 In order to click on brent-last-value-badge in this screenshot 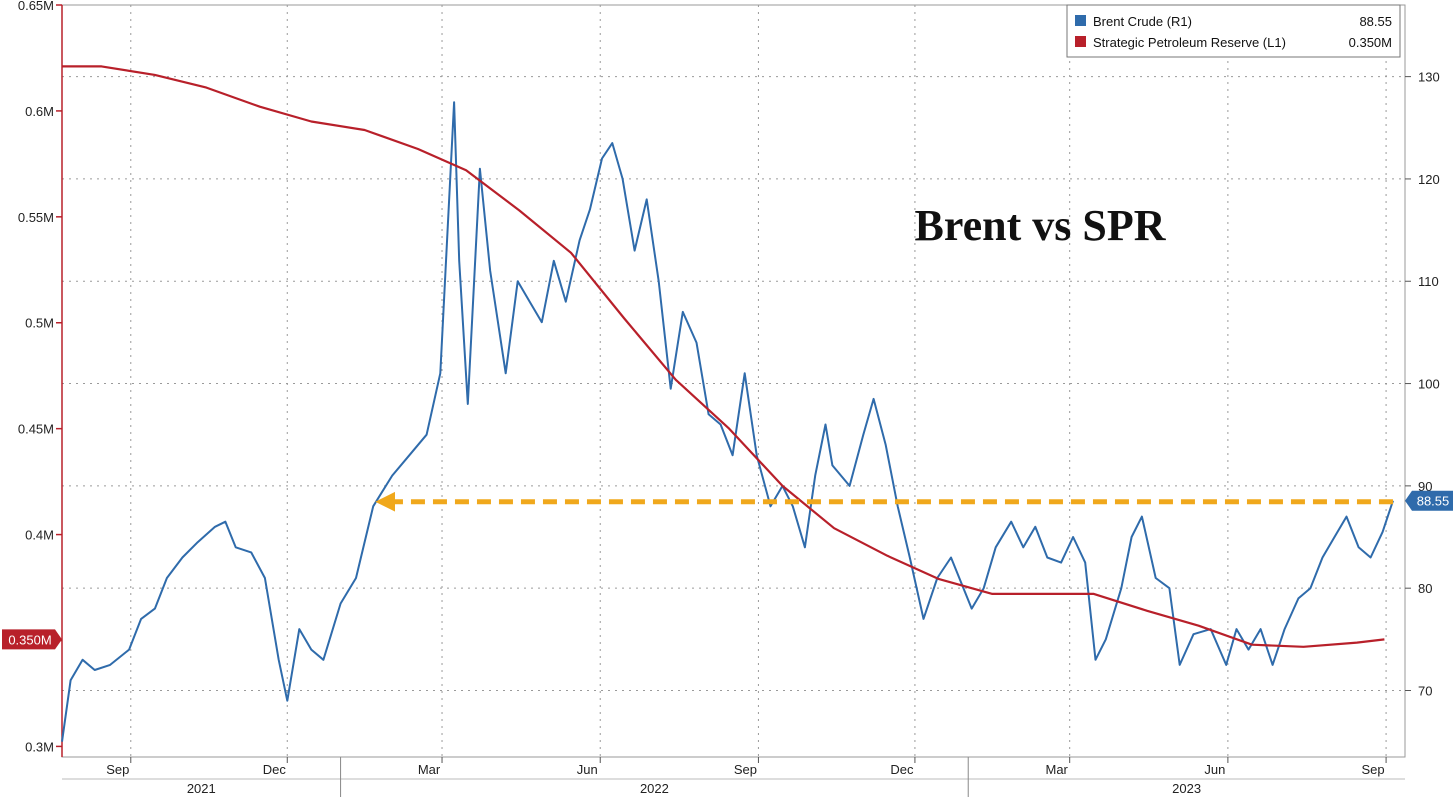, I will do `click(1429, 500)`.